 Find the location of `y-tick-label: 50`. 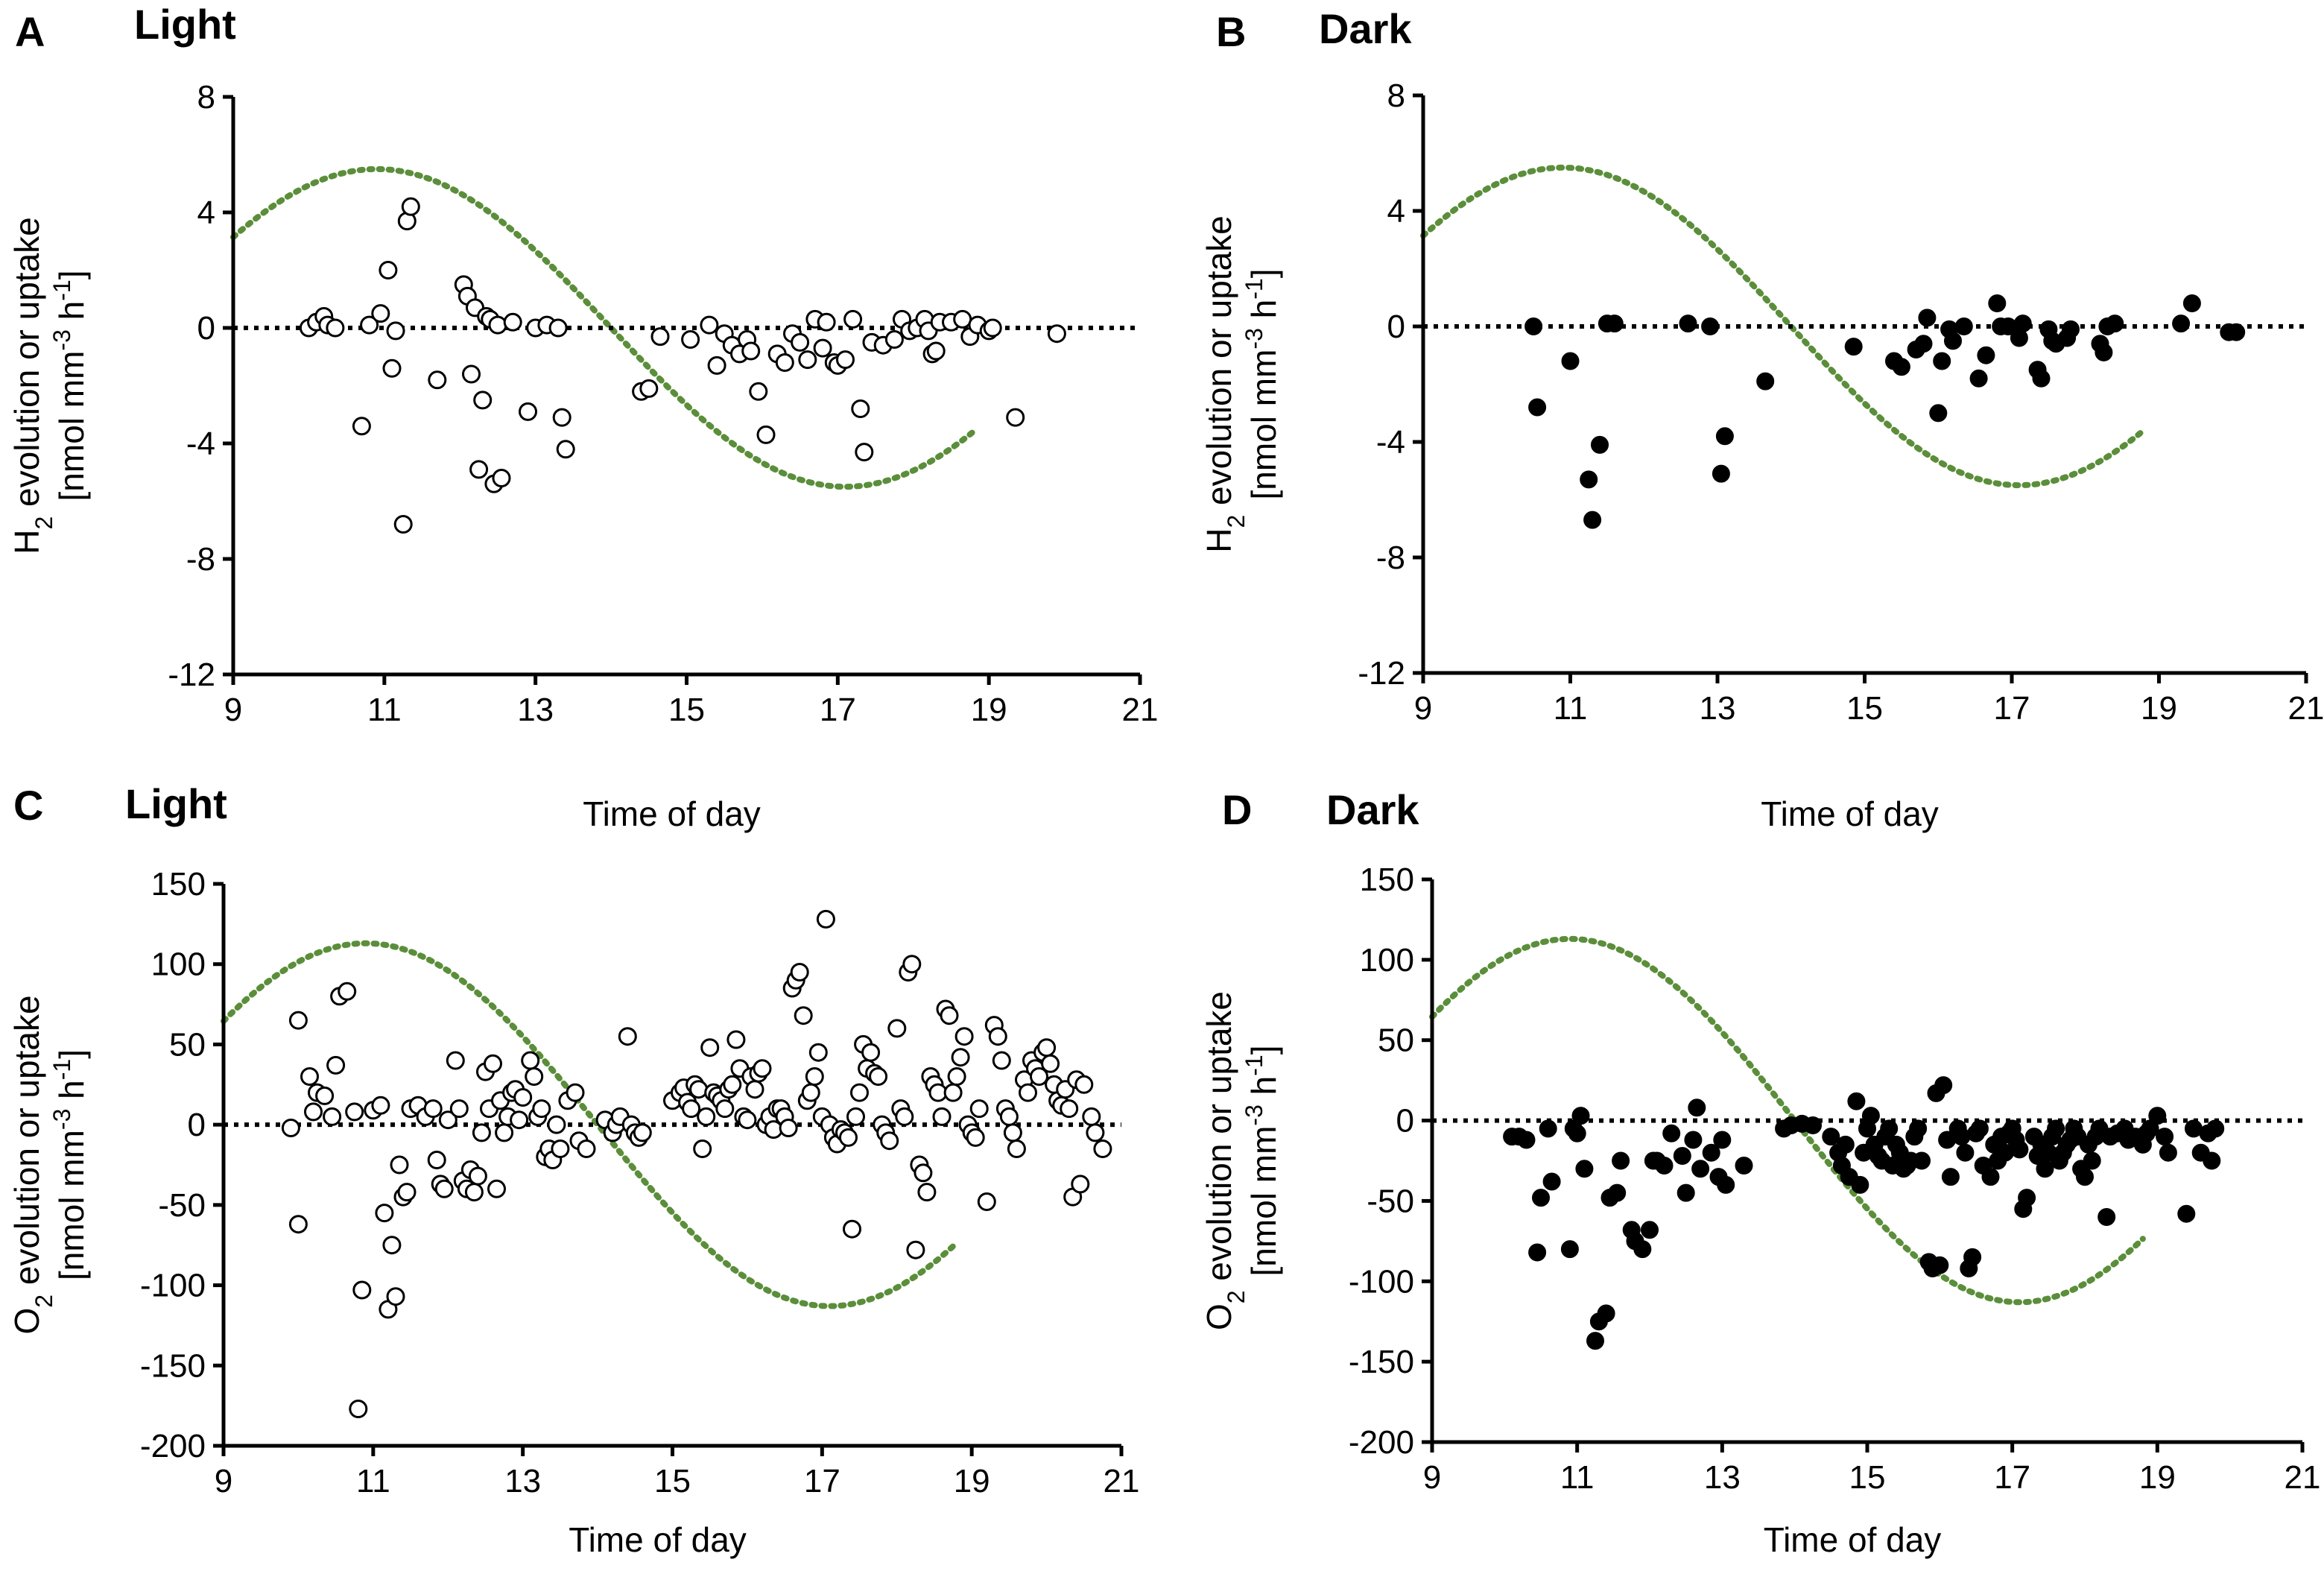

y-tick-label: 50 is located at coordinates (1396, 1040).